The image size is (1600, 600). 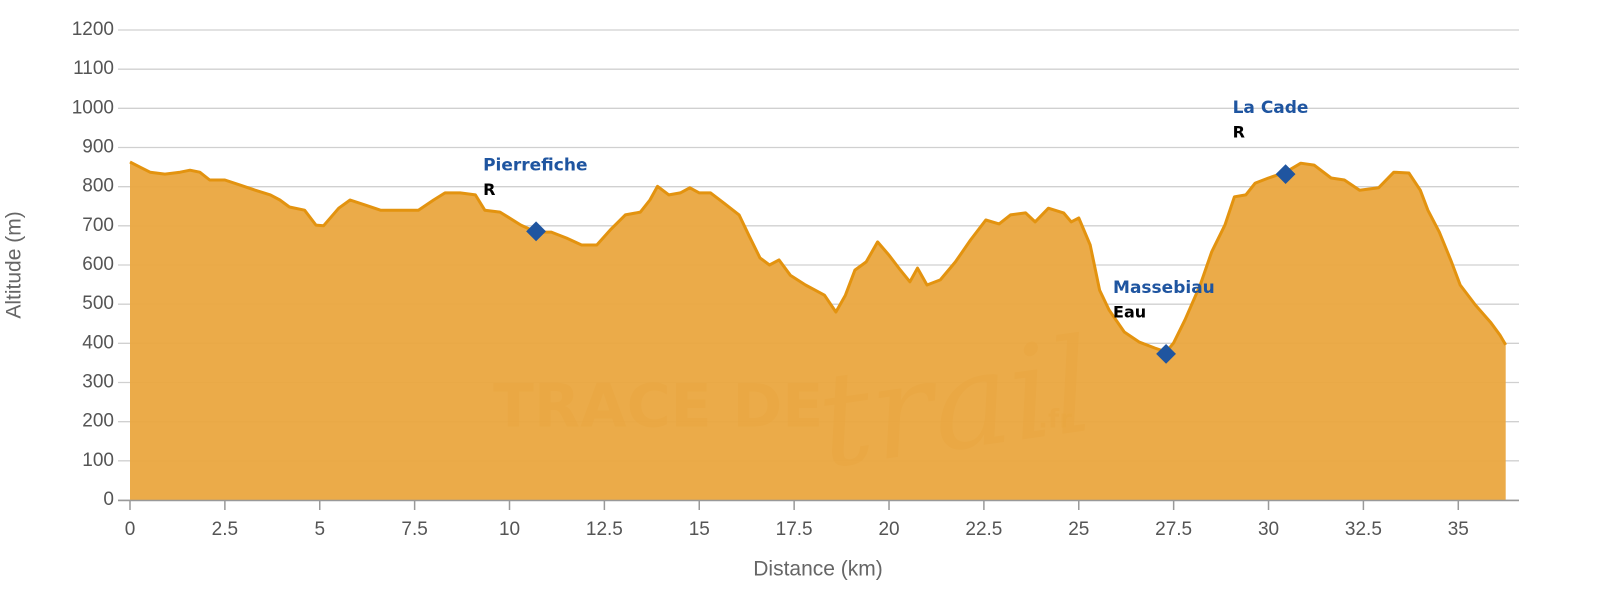 I want to click on y-tick-label: 1000, so click(x=93, y=107).